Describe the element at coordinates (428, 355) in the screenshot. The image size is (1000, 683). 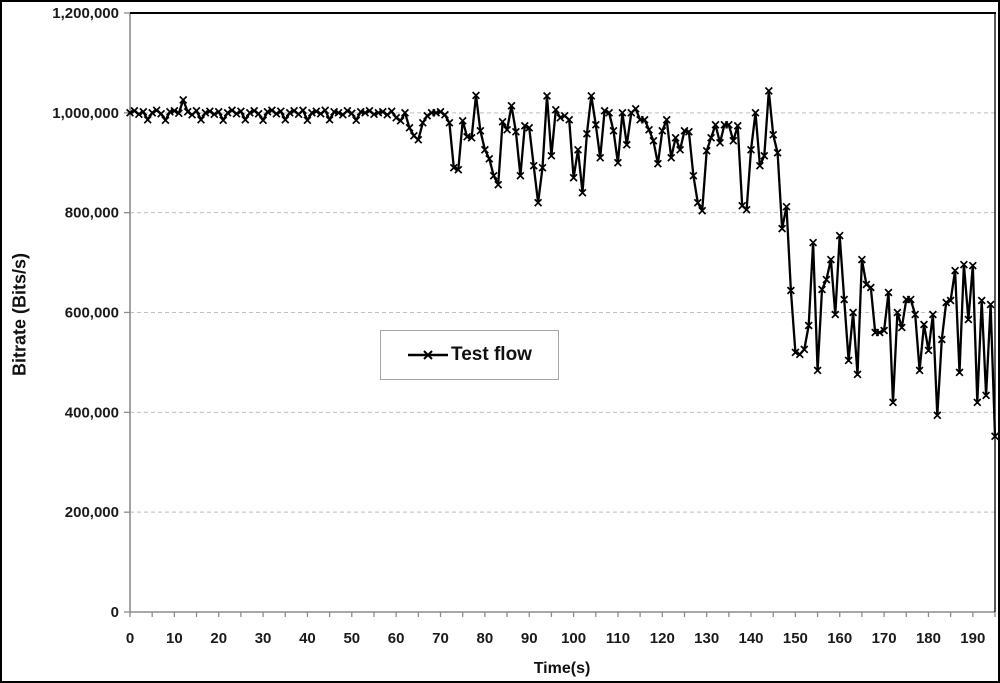
I see `line-marker-icon` at that location.